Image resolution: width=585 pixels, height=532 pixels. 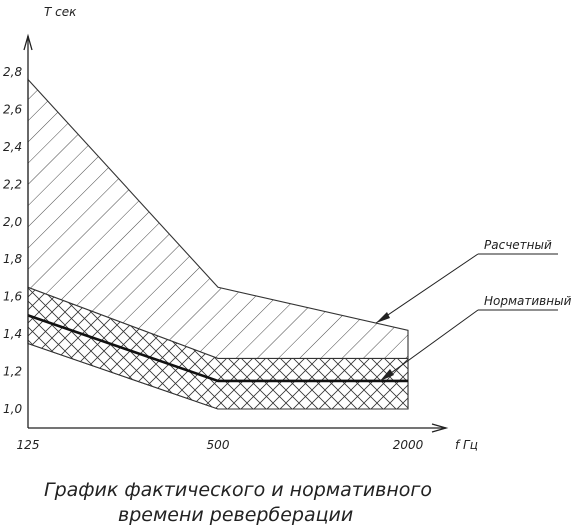 I want to click on y-tick-label: 2,6, so click(x=12, y=109).